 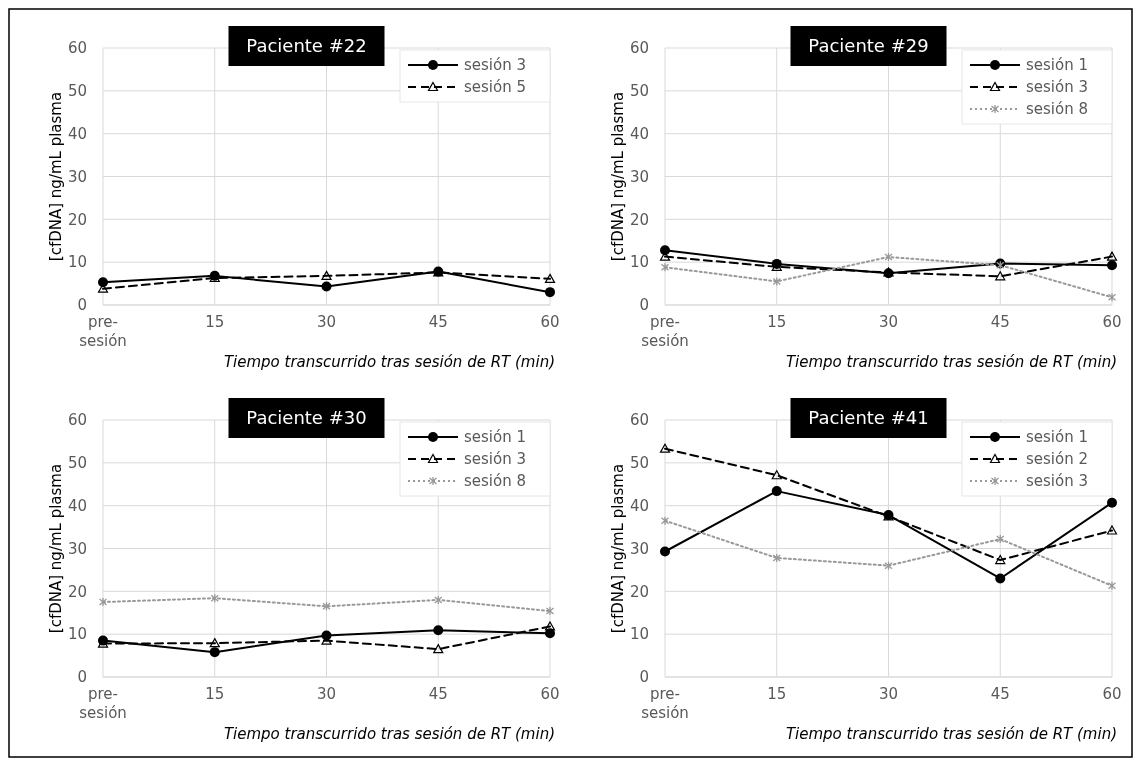 What do you see at coordinates (306, 46) in the screenshot?
I see `chart-title: Paciente #22` at bounding box center [306, 46].